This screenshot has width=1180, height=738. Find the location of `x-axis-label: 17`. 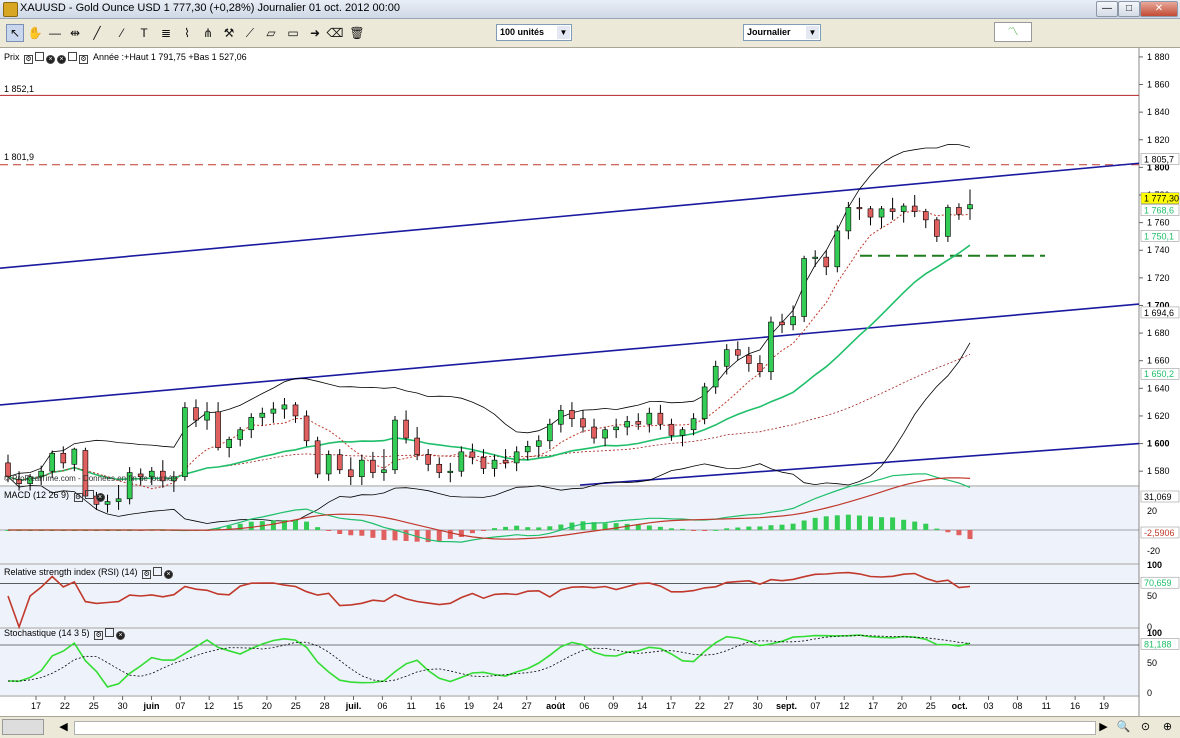

x-axis-label: 17 is located at coordinates (671, 706).